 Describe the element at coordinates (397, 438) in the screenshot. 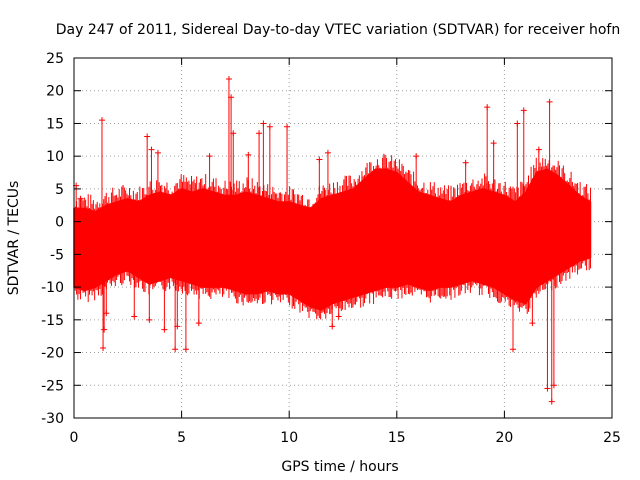

I see `x-tick-label: 15` at that location.